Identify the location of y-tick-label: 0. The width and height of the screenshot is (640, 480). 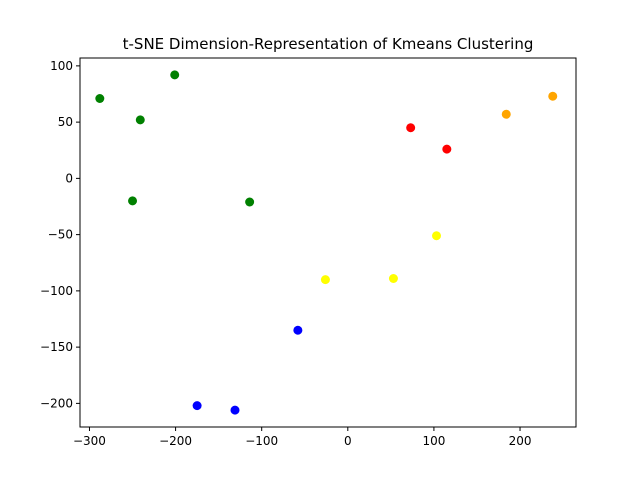
(69, 178).